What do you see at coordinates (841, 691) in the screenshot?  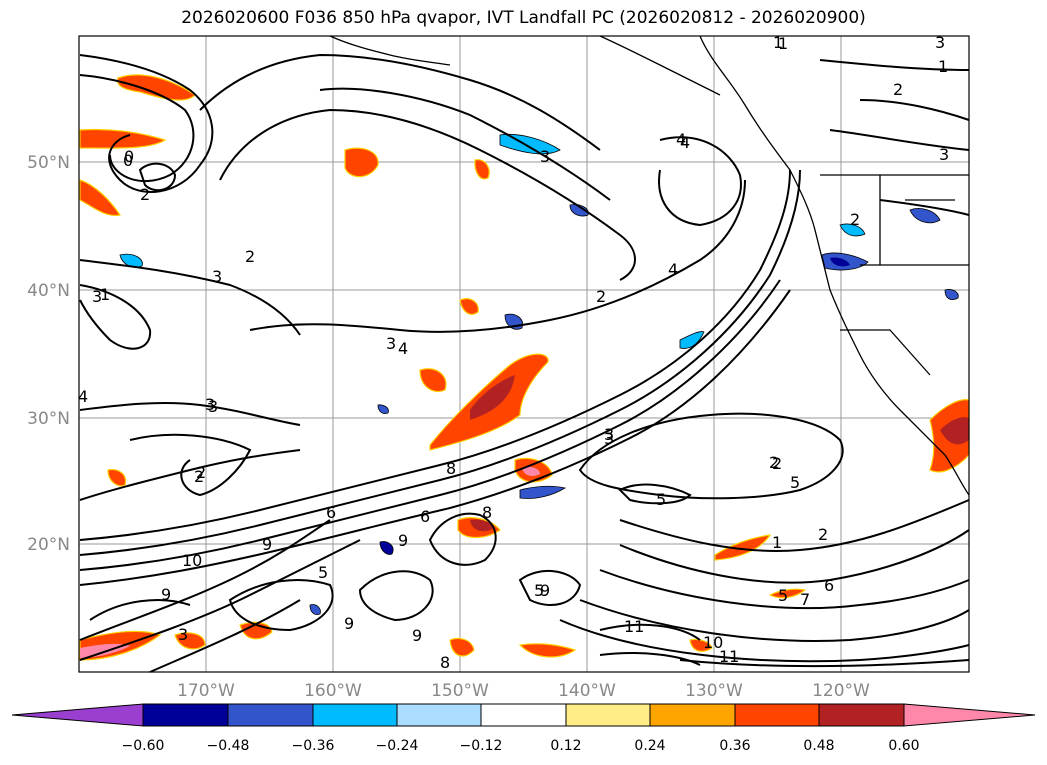 I see `lon-label: 120°W` at bounding box center [841, 691].